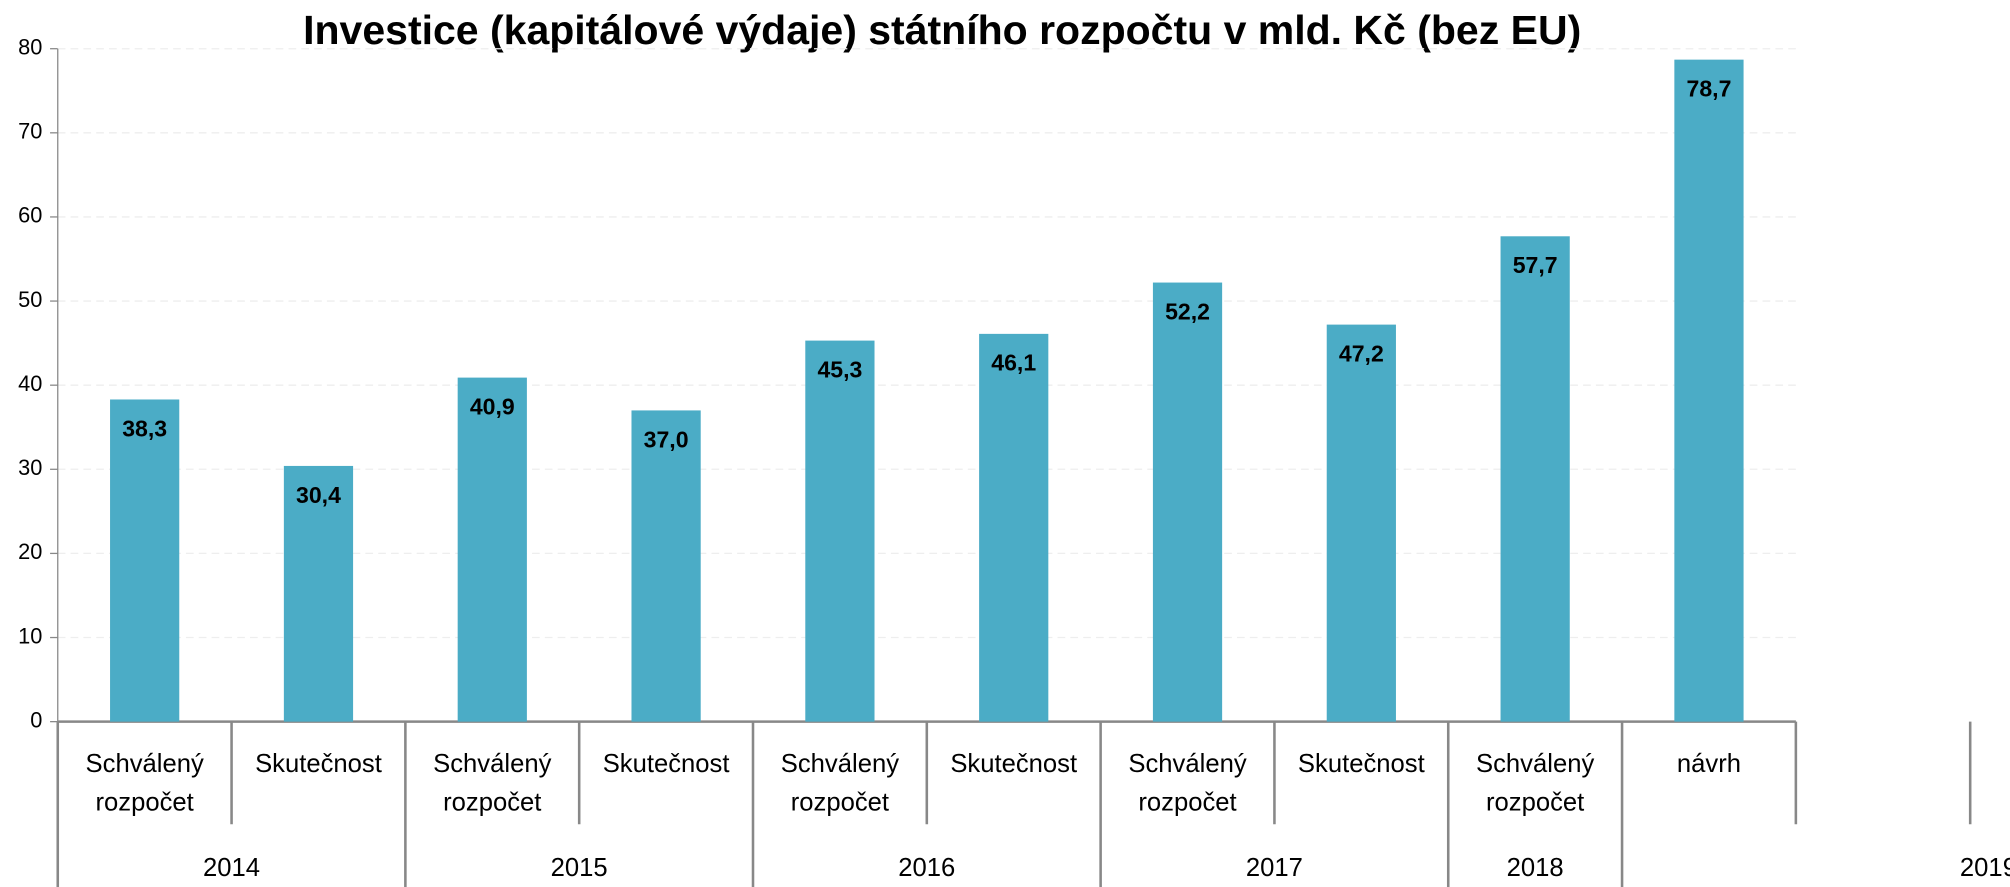 This screenshot has width=2010, height=887. What do you see at coordinates (926, 868) in the screenshot?
I see `group-label: 2016` at bounding box center [926, 868].